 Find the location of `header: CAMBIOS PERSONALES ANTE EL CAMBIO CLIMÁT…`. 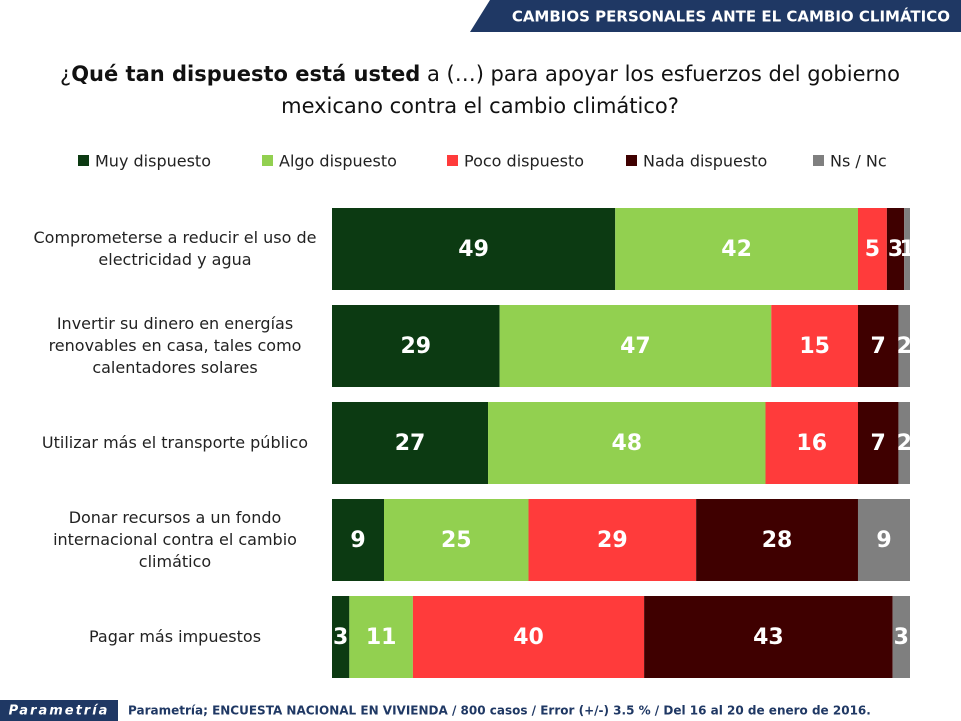

header: CAMBIOS PERSONALES ANTE EL CAMBIO CLIMÁT… is located at coordinates (731, 16).